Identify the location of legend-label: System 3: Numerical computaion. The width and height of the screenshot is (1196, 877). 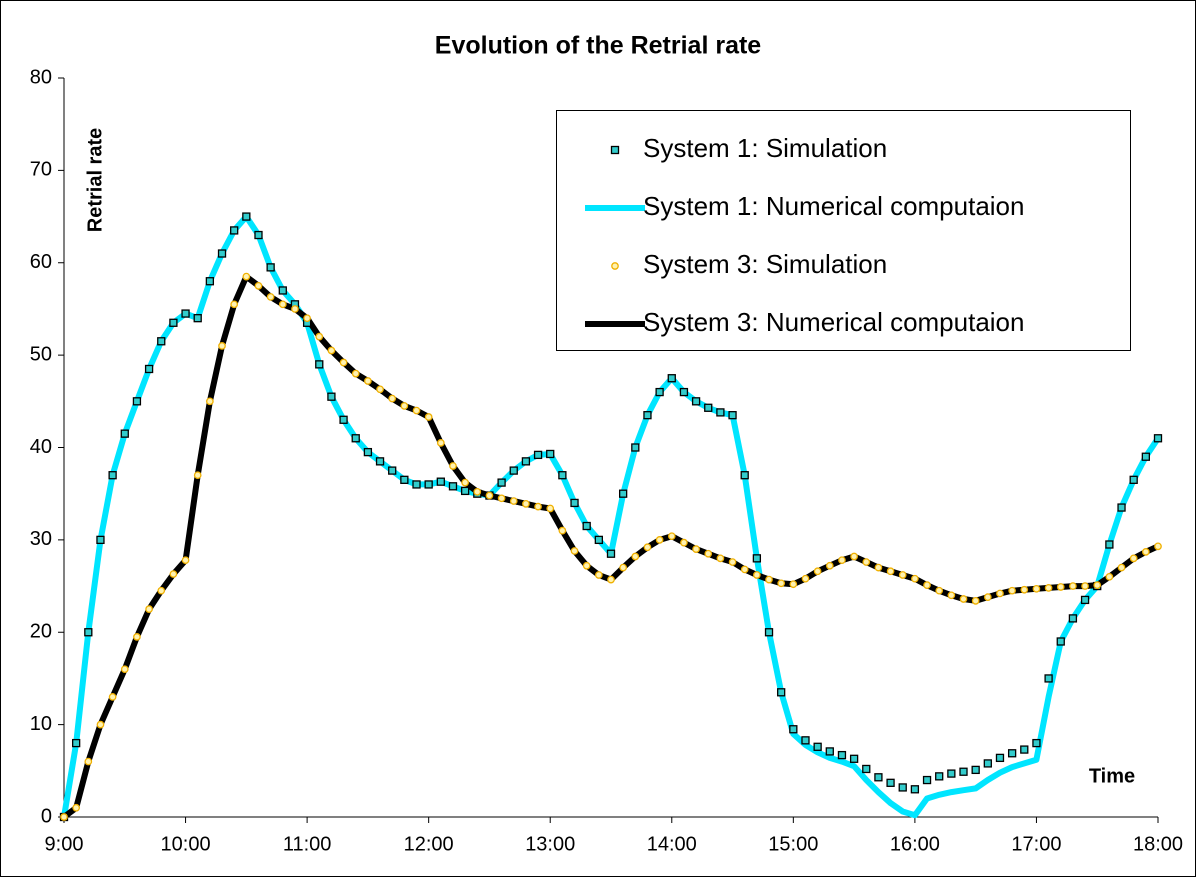
(833, 322).